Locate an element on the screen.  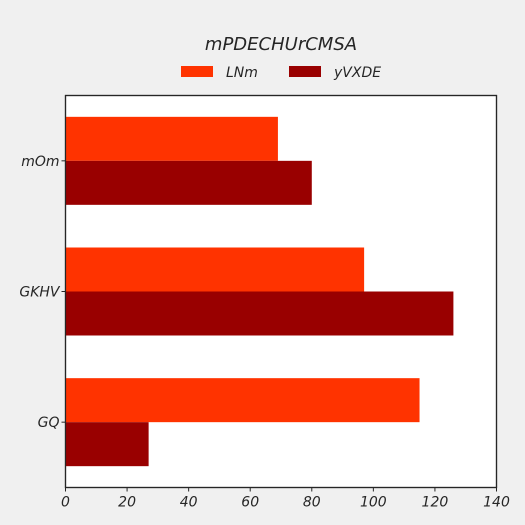
x-tick-label: 80 is located at coordinates (312, 503).